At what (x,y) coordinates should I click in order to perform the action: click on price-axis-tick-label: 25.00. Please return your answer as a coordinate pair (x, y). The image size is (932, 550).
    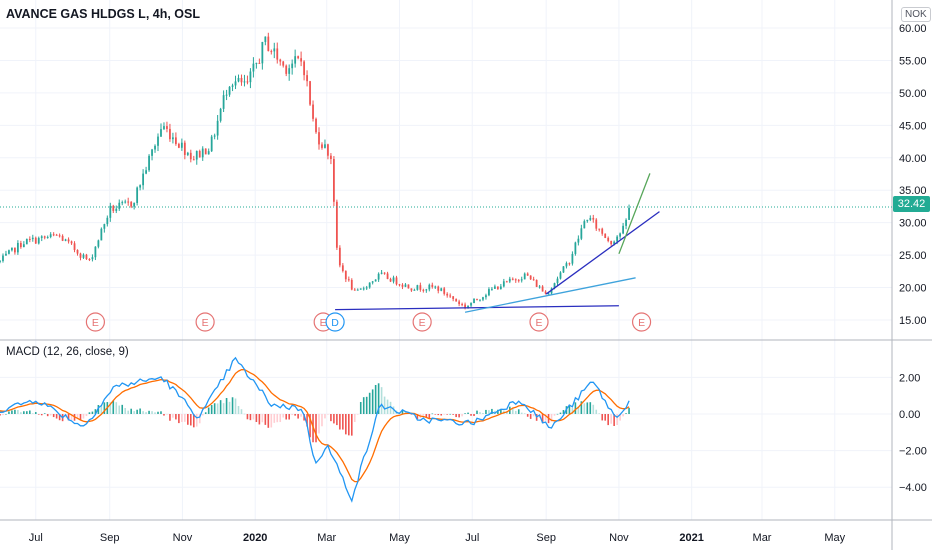
    Looking at the image, I should click on (913, 256).